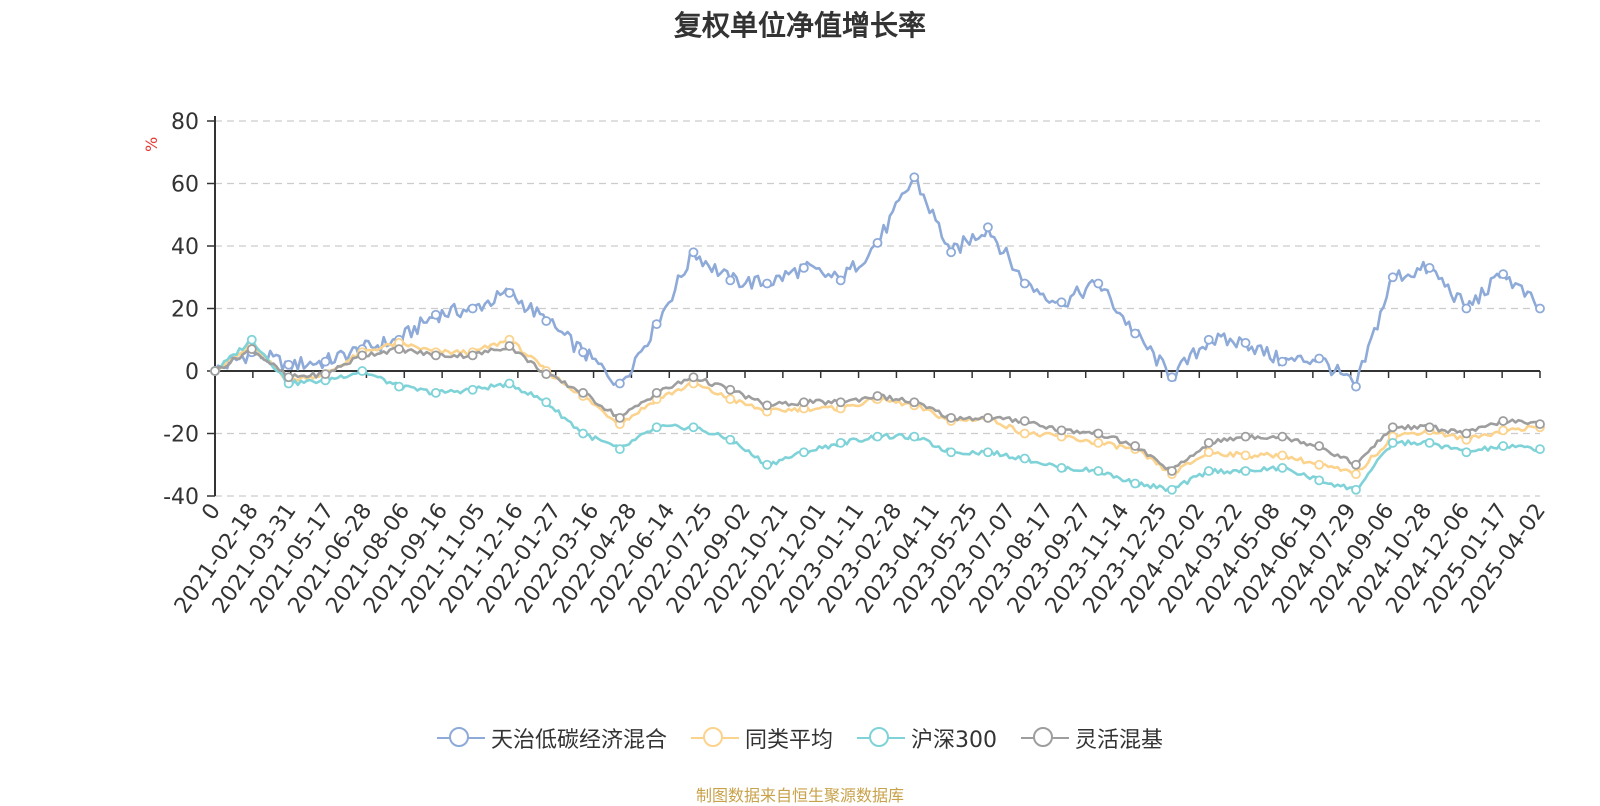 Image resolution: width=1600 pixels, height=806 pixels. I want to click on legend-item: 天治低碳经济混合, so click(551, 738).